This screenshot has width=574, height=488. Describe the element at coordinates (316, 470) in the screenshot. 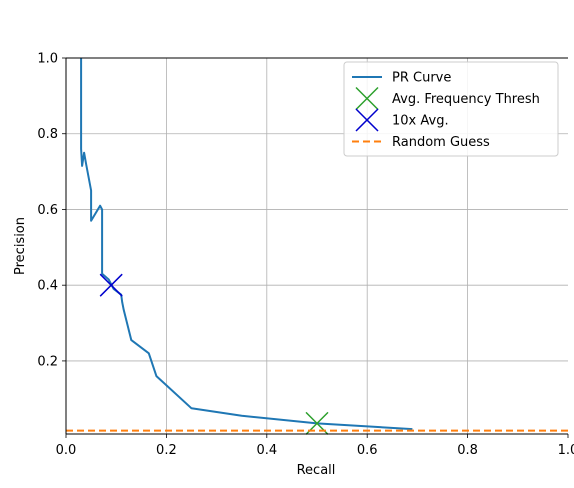

I see `x-axis-title: Recall` at that location.